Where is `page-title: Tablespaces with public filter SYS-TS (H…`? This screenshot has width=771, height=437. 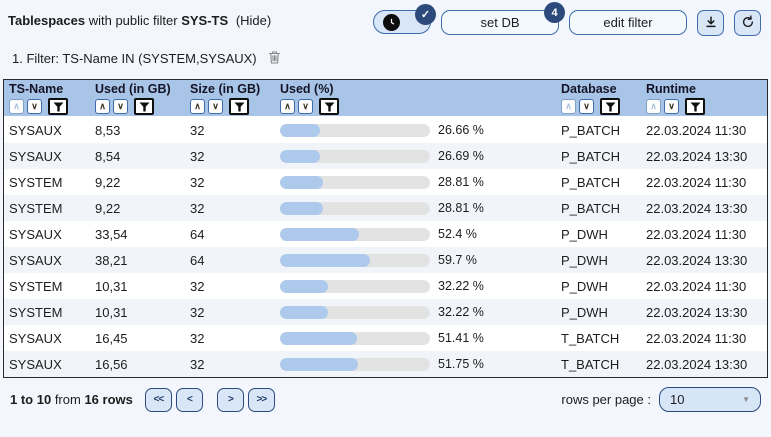
page-title: Tablespaces with public filter SYS-TS (H… is located at coordinates (139, 19).